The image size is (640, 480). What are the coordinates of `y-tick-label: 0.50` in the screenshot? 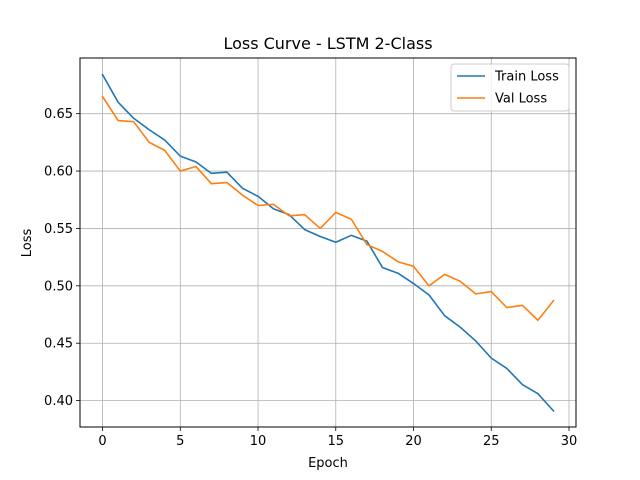 It's located at (58, 286).